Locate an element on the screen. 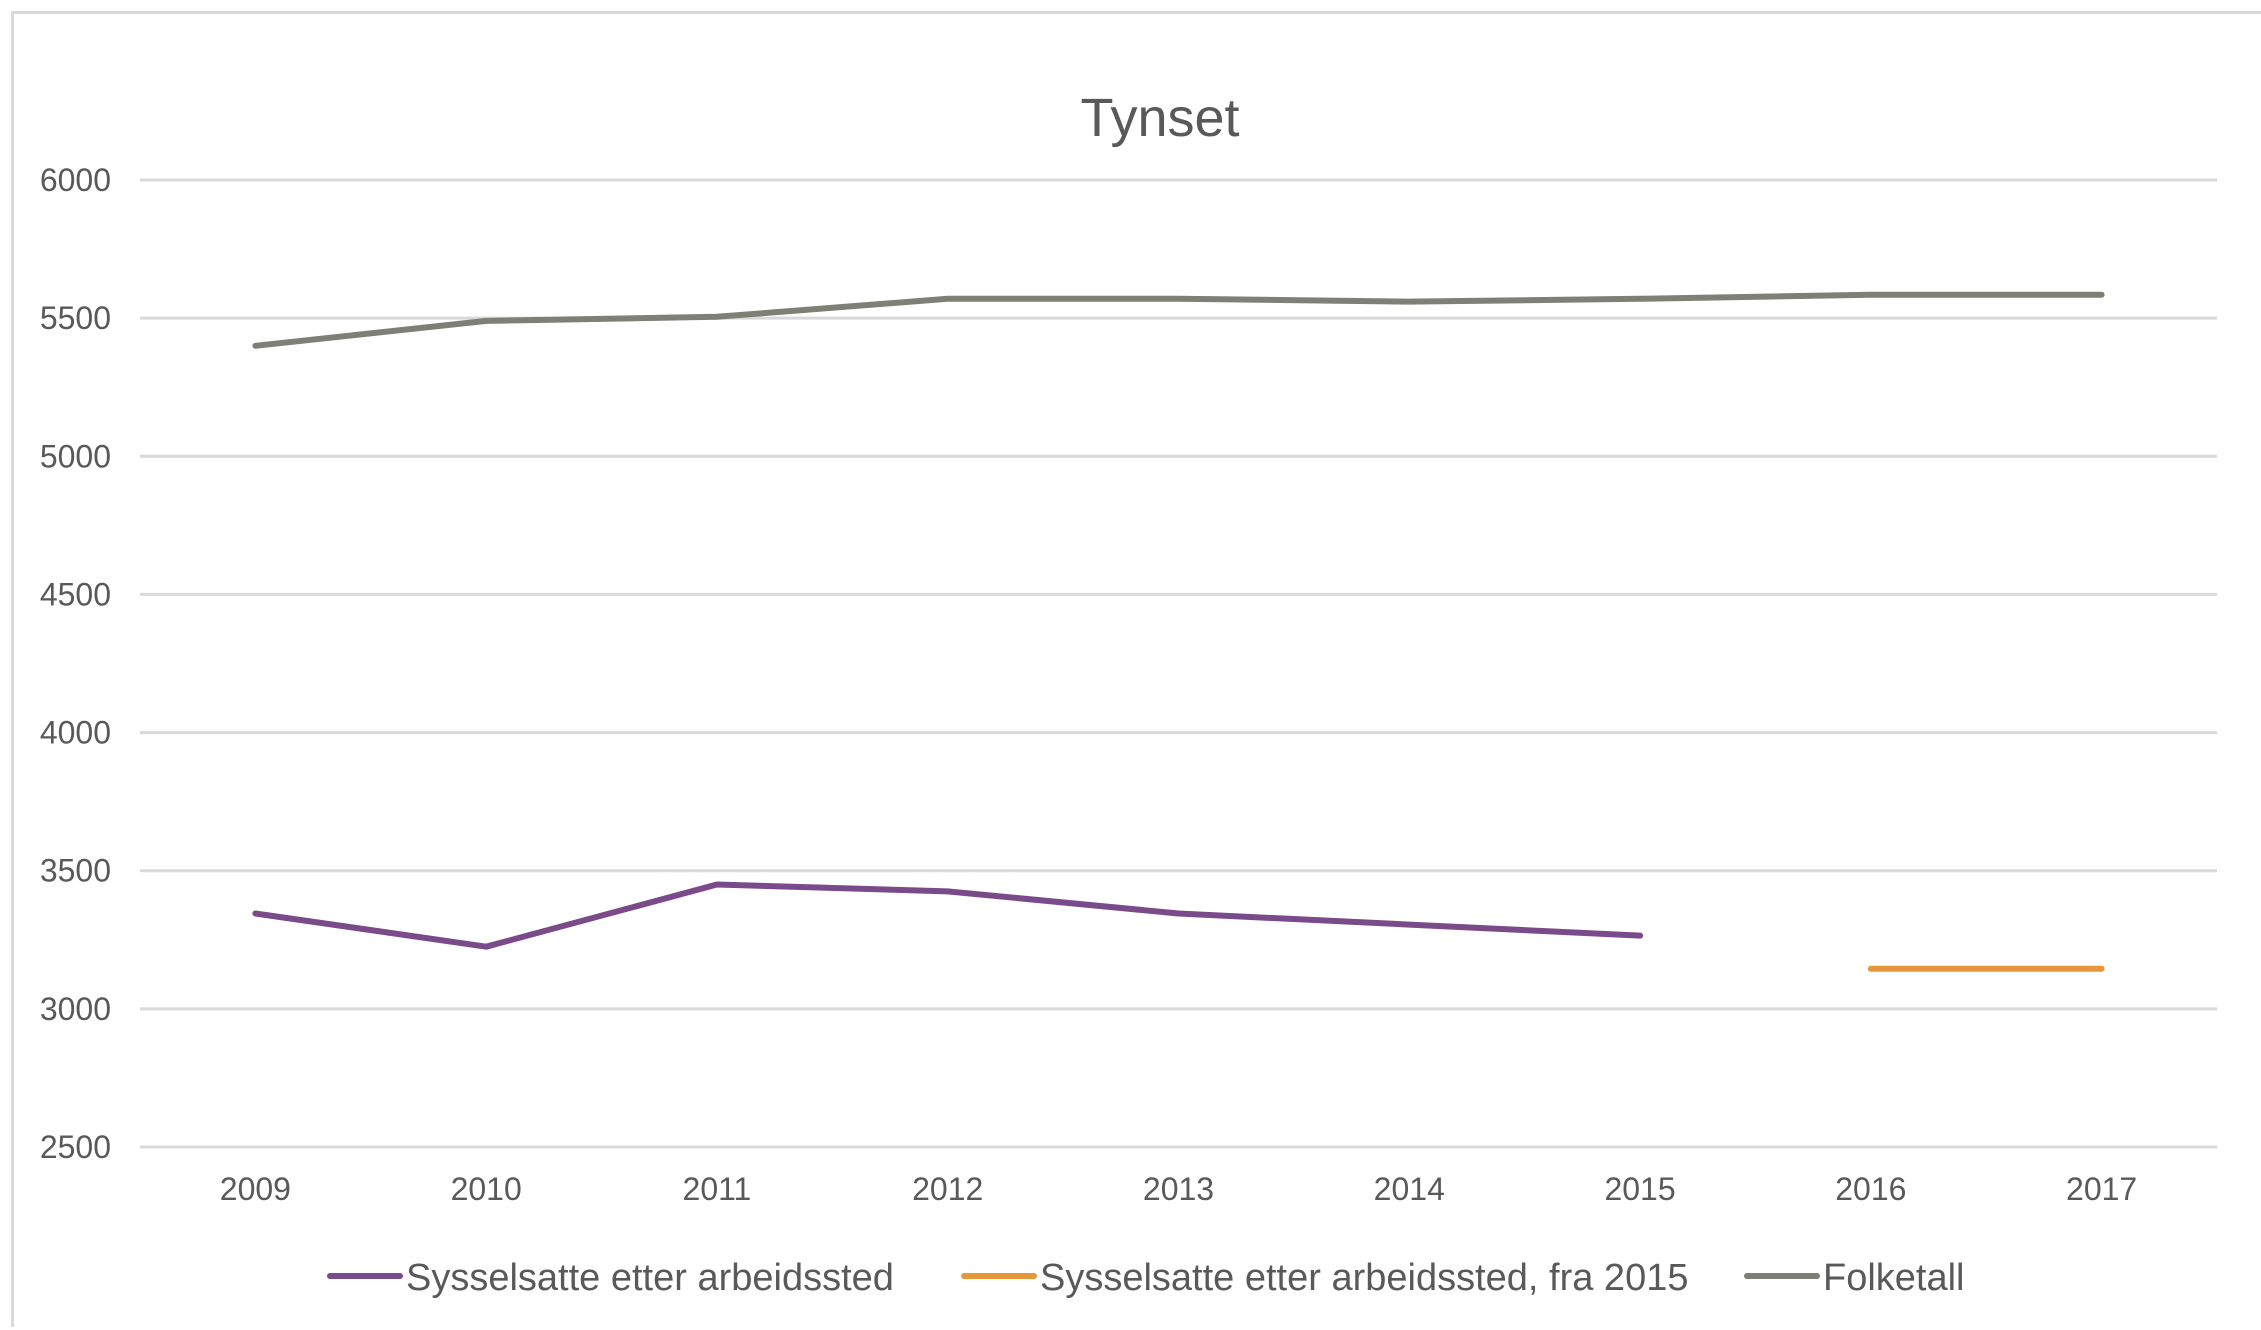 This screenshot has width=2261, height=1330. x-axis-tick-labels: 2009 2010 2011 2012 2013 2014 2015 2016 2017 is located at coordinates (1178, 1189).